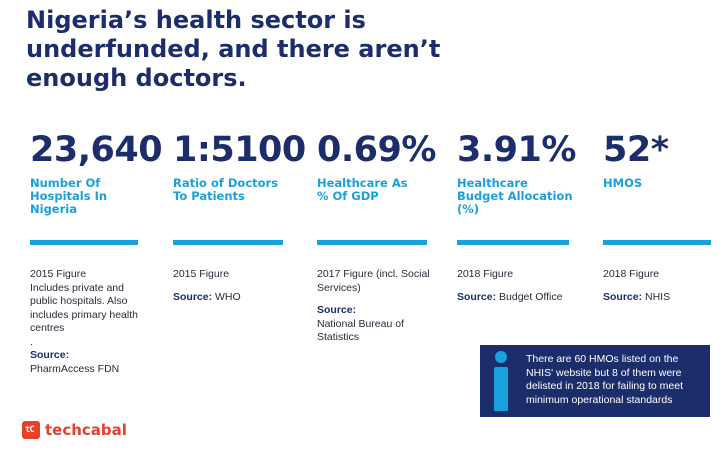  What do you see at coordinates (77, 287) in the screenshot?
I see `note-line: Includes private and` at bounding box center [77, 287].